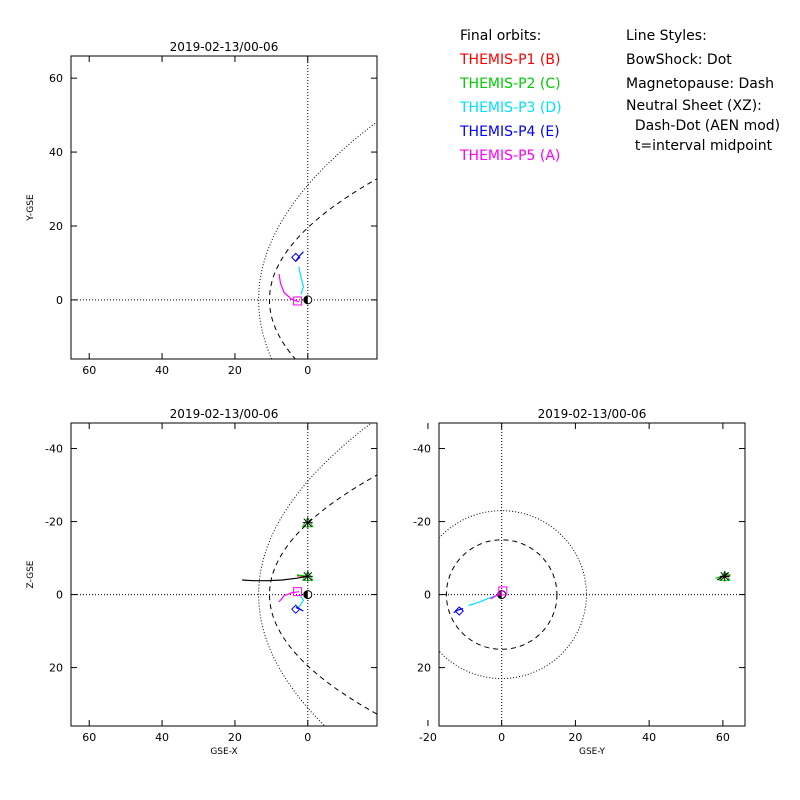  Describe the element at coordinates (322, 268) in the screenshot. I see `magnetopause-xy` at that location.